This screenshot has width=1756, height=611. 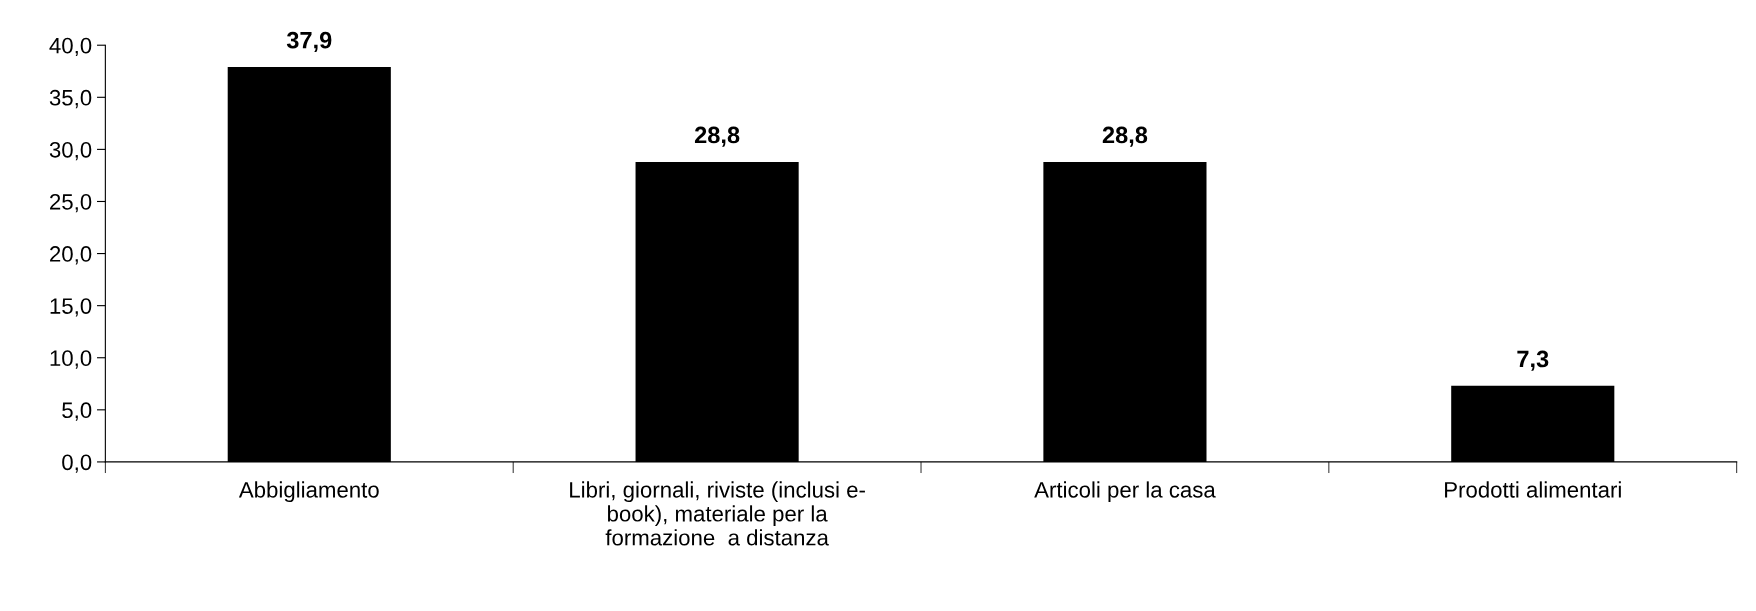 I want to click on y-tick-label: 40,0, so click(x=70, y=47).